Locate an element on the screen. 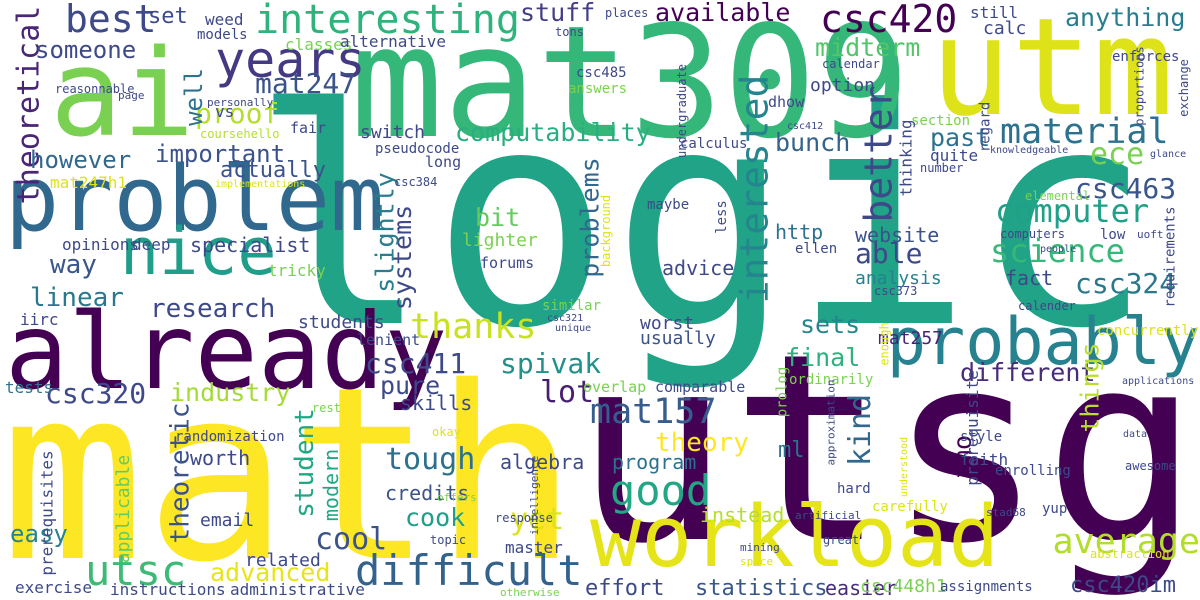 The height and width of the screenshot is (600, 1200). word-theoretic: theoretic is located at coordinates (180, 473).